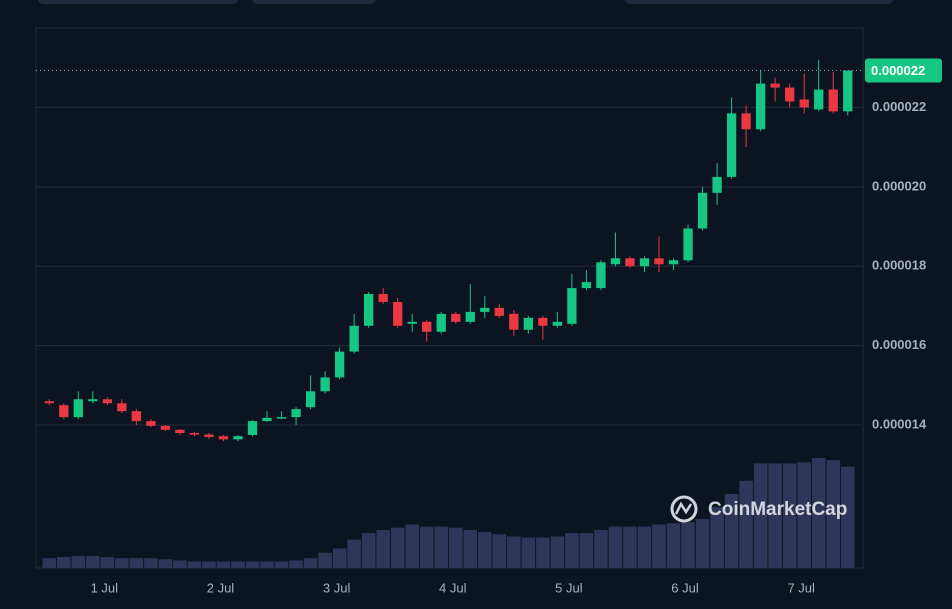 This screenshot has height=609, width=952. I want to click on watermark-logo-mark, so click(683, 508).